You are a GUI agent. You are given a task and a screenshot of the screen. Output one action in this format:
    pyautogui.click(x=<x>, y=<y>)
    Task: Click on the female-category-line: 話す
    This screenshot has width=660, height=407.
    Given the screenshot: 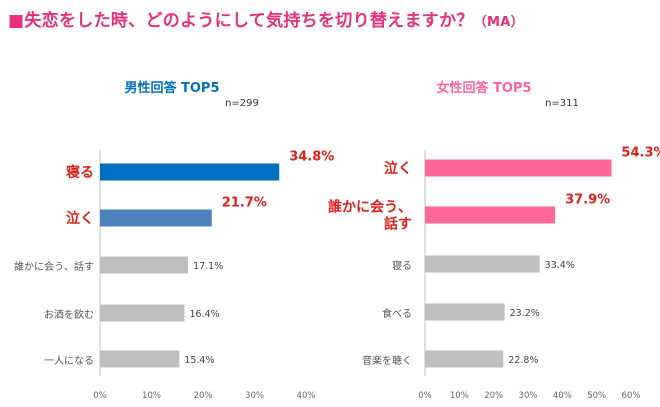 What is the action you would take?
    pyautogui.click(x=398, y=224)
    